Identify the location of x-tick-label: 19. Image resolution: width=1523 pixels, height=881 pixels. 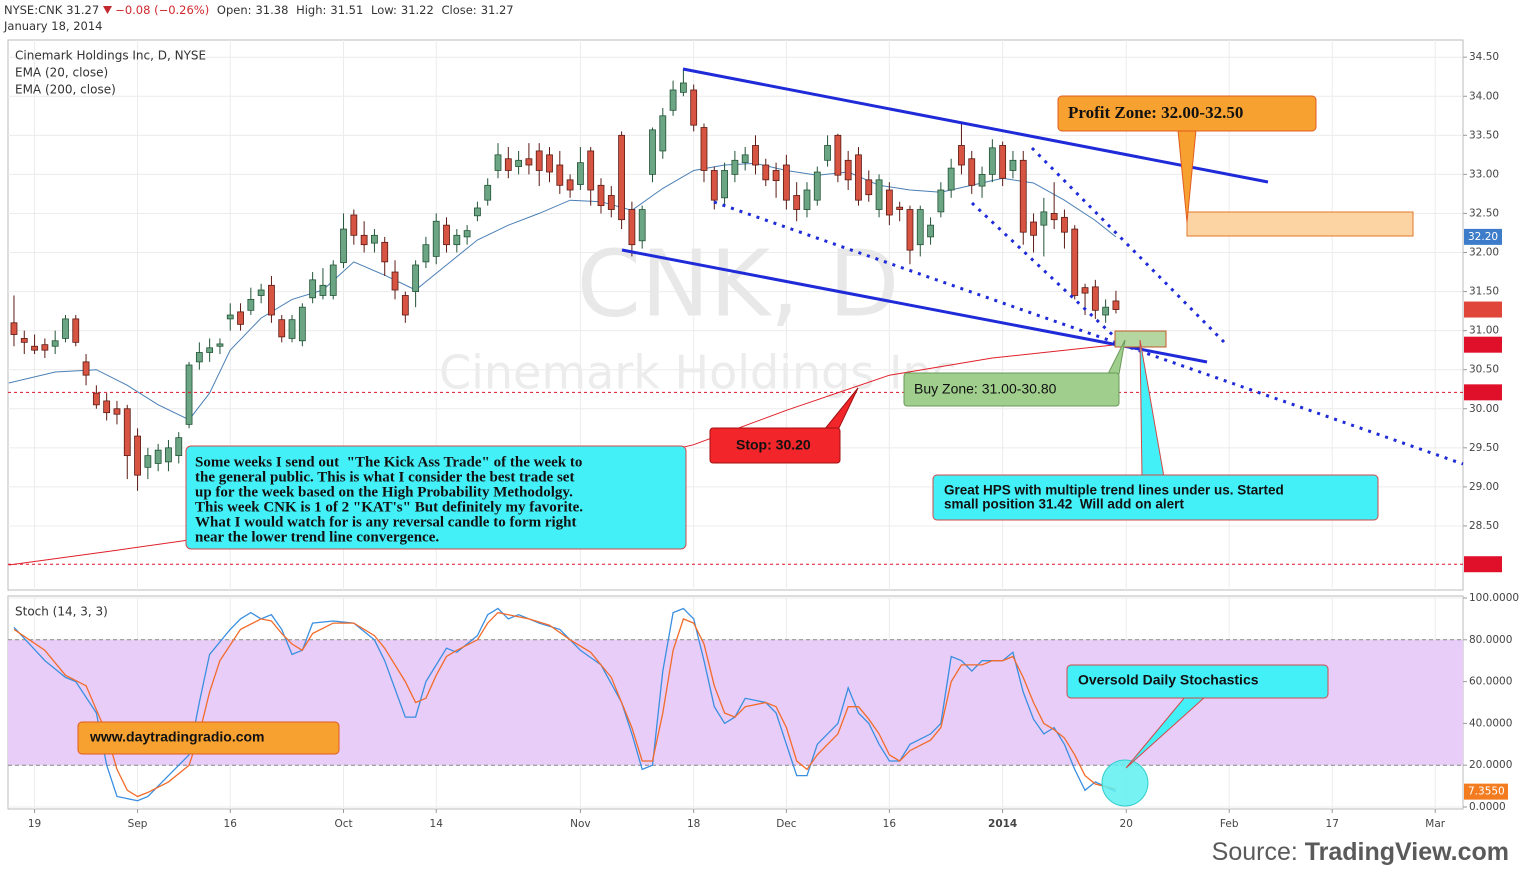
(34, 824).